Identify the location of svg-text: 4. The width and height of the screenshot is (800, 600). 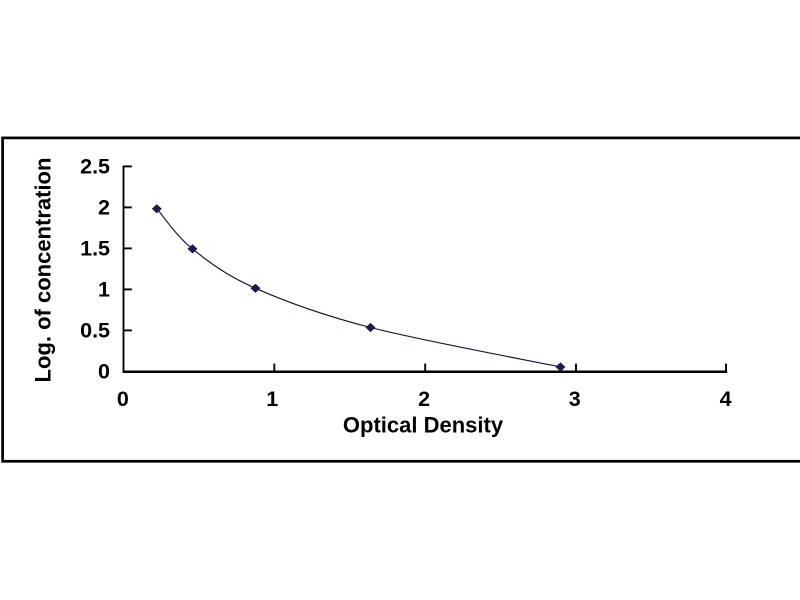
(726, 399).